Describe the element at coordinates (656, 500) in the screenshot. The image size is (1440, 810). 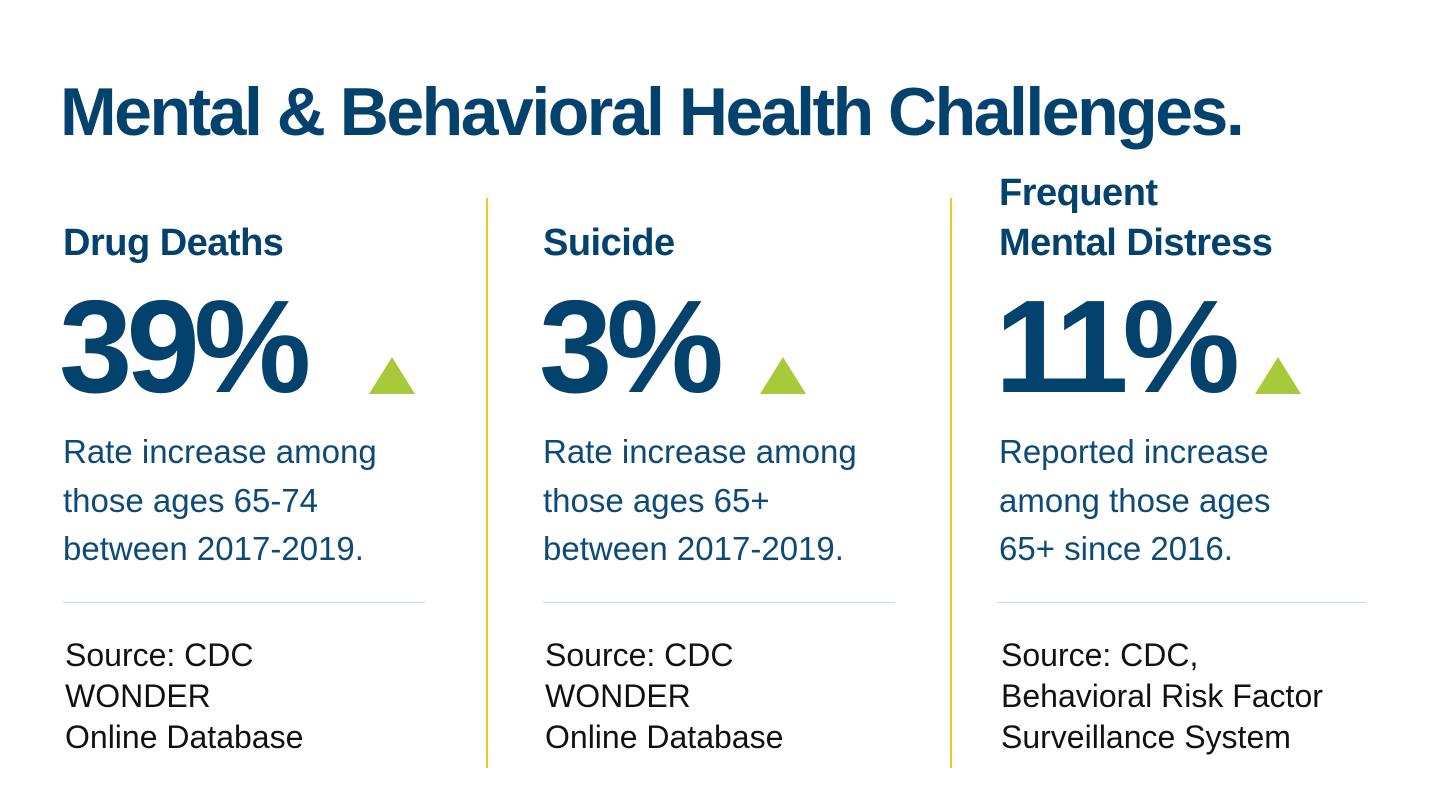
I see `stat-description-line: those ages 65+` at that location.